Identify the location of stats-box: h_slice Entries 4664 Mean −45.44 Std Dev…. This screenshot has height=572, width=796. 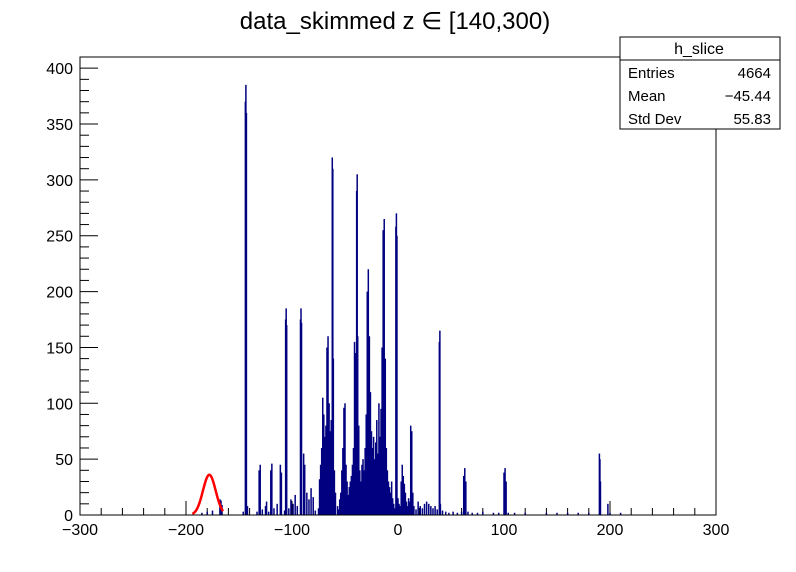
(700, 83).